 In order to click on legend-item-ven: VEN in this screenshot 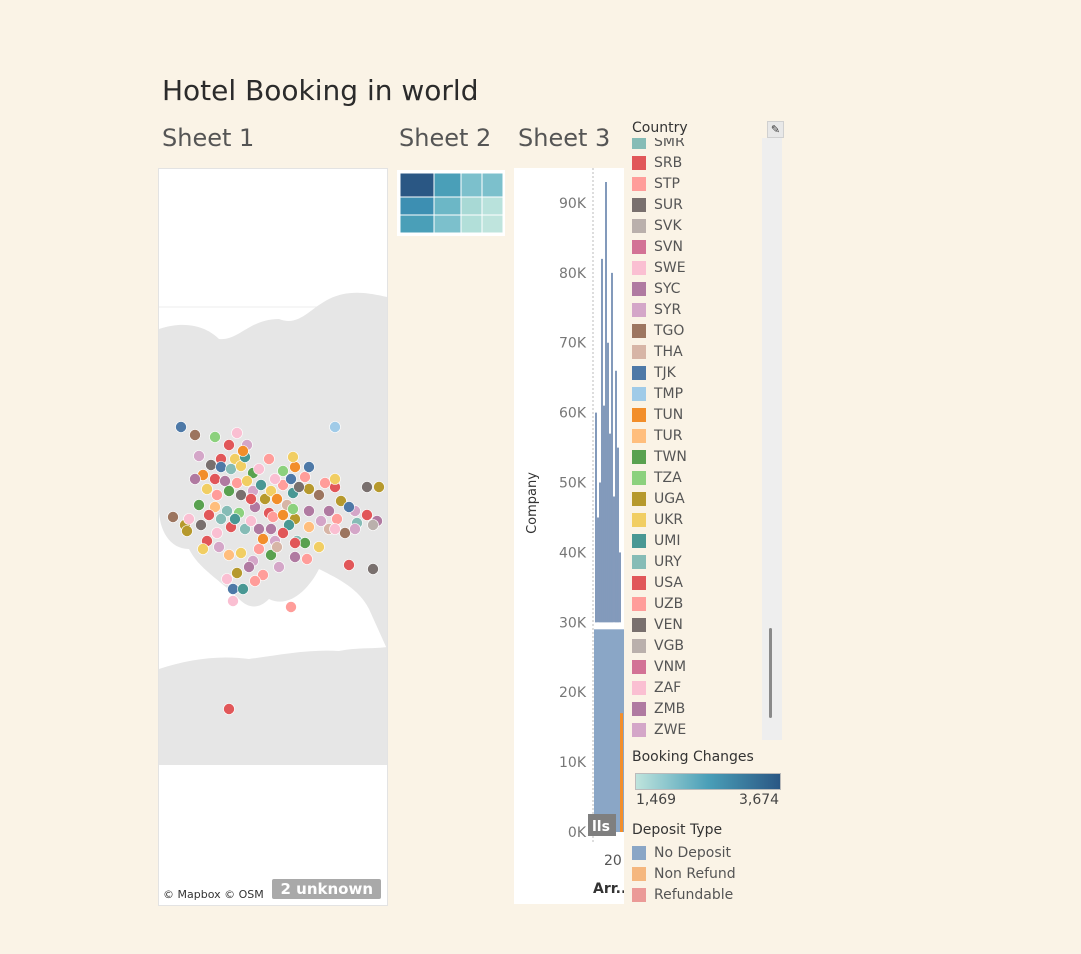, I will do `click(696, 624)`.